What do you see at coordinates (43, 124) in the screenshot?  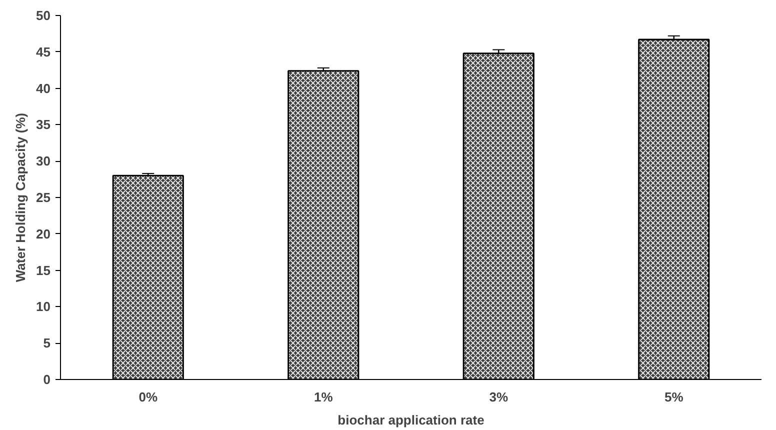 I see `y-tick-label: 35` at bounding box center [43, 124].